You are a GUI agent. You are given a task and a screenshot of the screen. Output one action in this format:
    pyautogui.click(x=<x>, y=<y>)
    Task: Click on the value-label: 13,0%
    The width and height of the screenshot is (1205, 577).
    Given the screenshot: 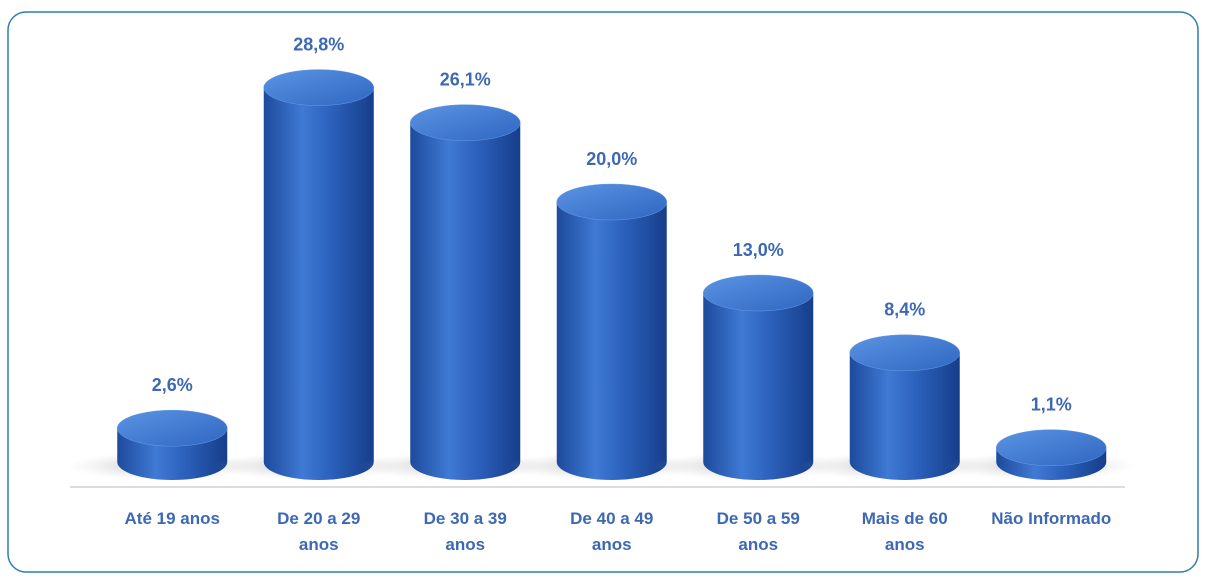 What is the action you would take?
    pyautogui.click(x=758, y=250)
    